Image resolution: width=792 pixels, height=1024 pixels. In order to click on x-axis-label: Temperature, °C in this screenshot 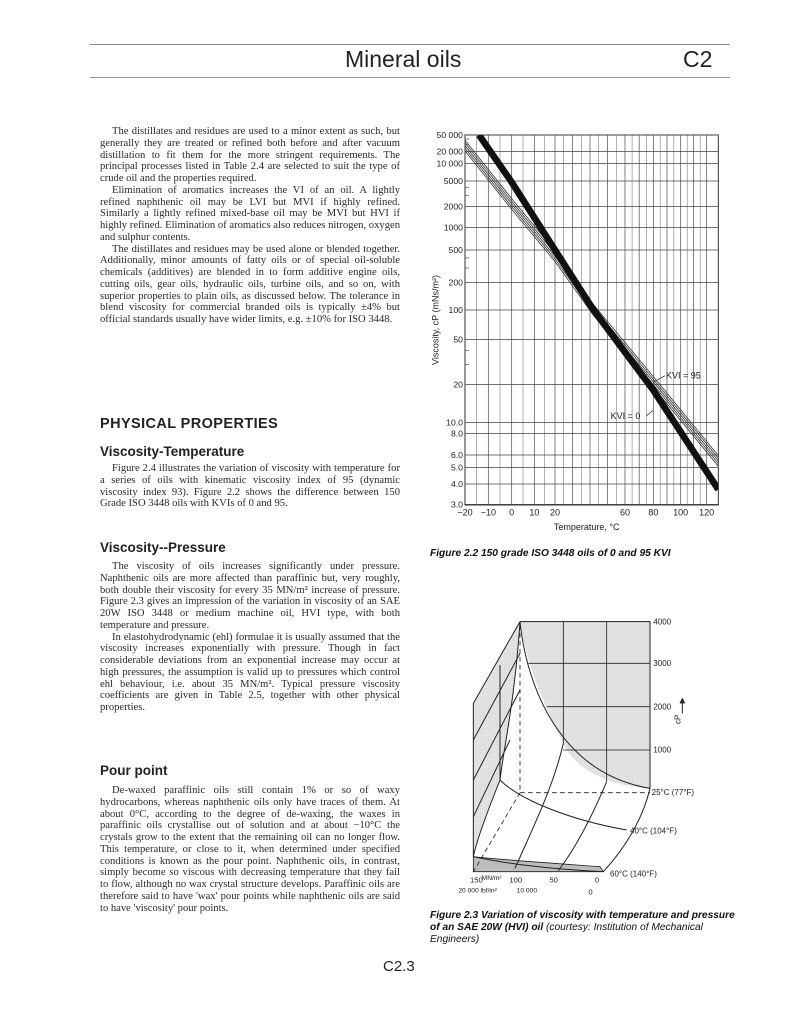, I will do `click(587, 527)`.